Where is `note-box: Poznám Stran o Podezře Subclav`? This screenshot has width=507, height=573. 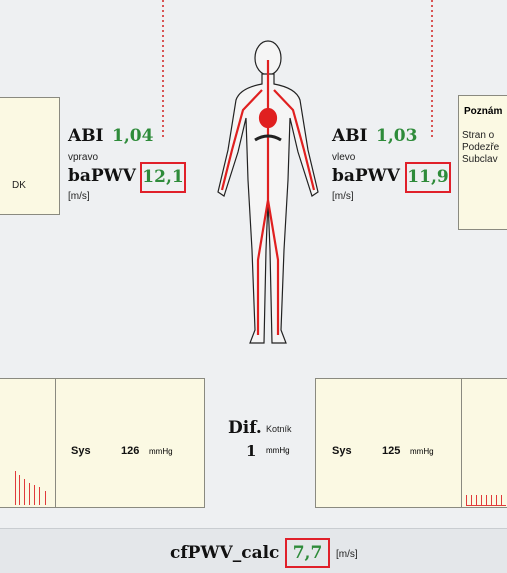 note-box: Poznám Stran o Podezře Subclav is located at coordinates (482, 162).